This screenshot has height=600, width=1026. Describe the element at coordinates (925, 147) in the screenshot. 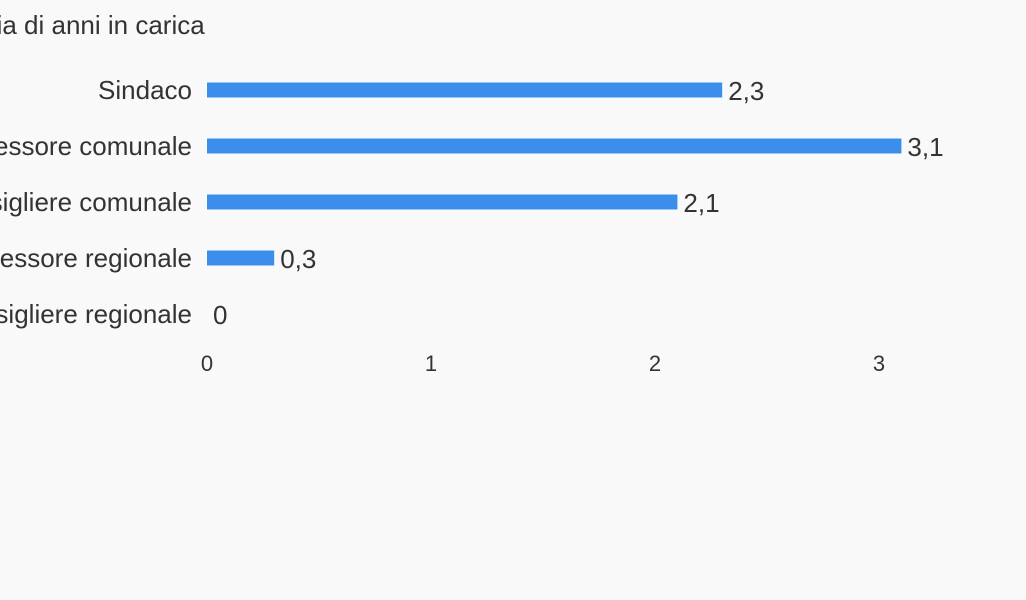

I see `value-label: 3,1` at that location.